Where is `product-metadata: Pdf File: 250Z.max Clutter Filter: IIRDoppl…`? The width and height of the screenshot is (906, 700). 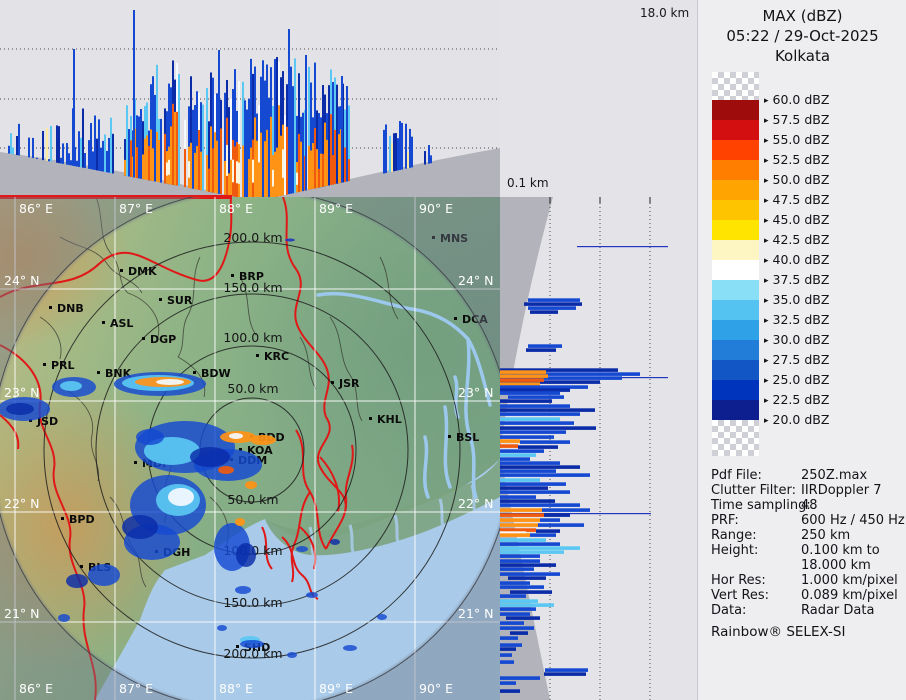
product-metadata: Pdf File: 250Z.max Clutter Filter: IIRDoppl… is located at coordinates (808, 543).